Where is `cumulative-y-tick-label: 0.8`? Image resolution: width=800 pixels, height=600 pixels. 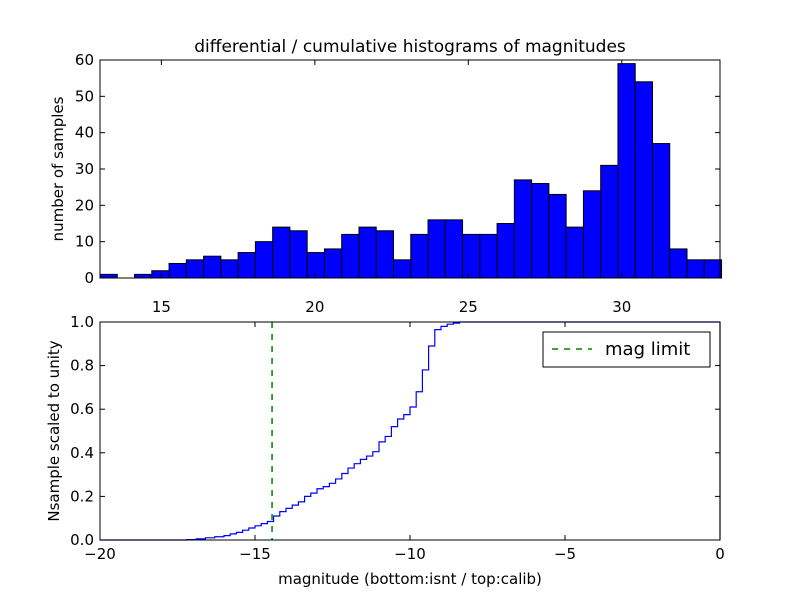
cumulative-y-tick-label: 0.8 is located at coordinates (82, 366).